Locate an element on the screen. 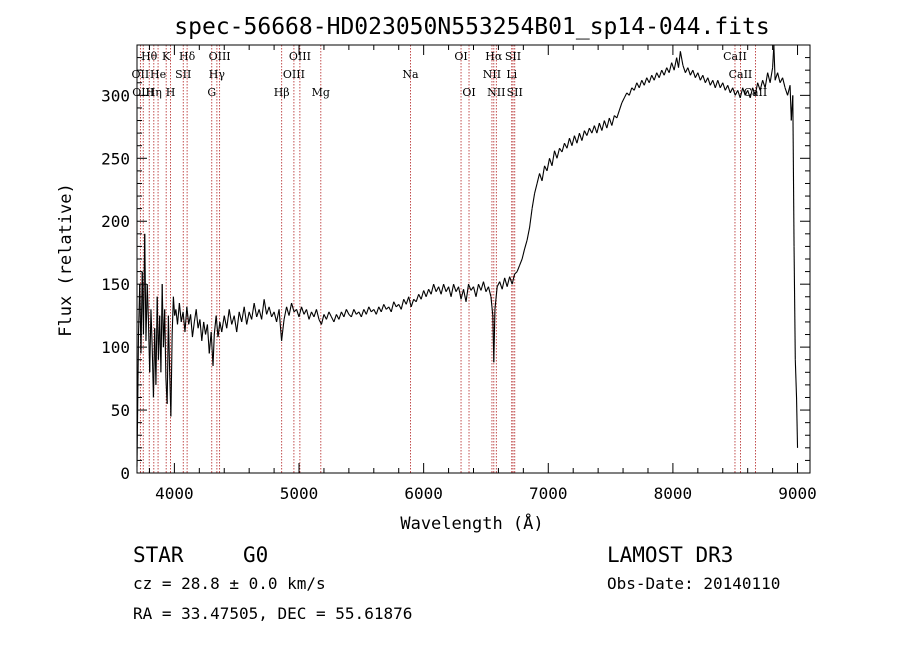  x-tick-label-0: 4000 is located at coordinates (174, 493).